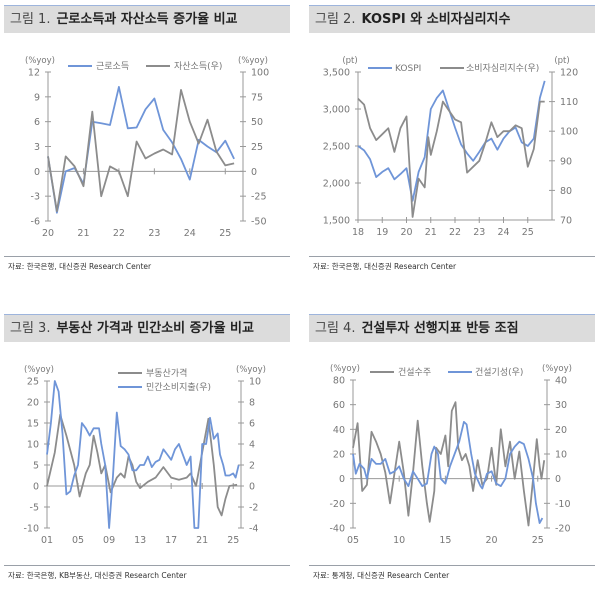 The width and height of the screenshot is (600, 592). Describe the element at coordinates (30, 328) in the screenshot. I see `figure-number: 그림 3.` at that location.